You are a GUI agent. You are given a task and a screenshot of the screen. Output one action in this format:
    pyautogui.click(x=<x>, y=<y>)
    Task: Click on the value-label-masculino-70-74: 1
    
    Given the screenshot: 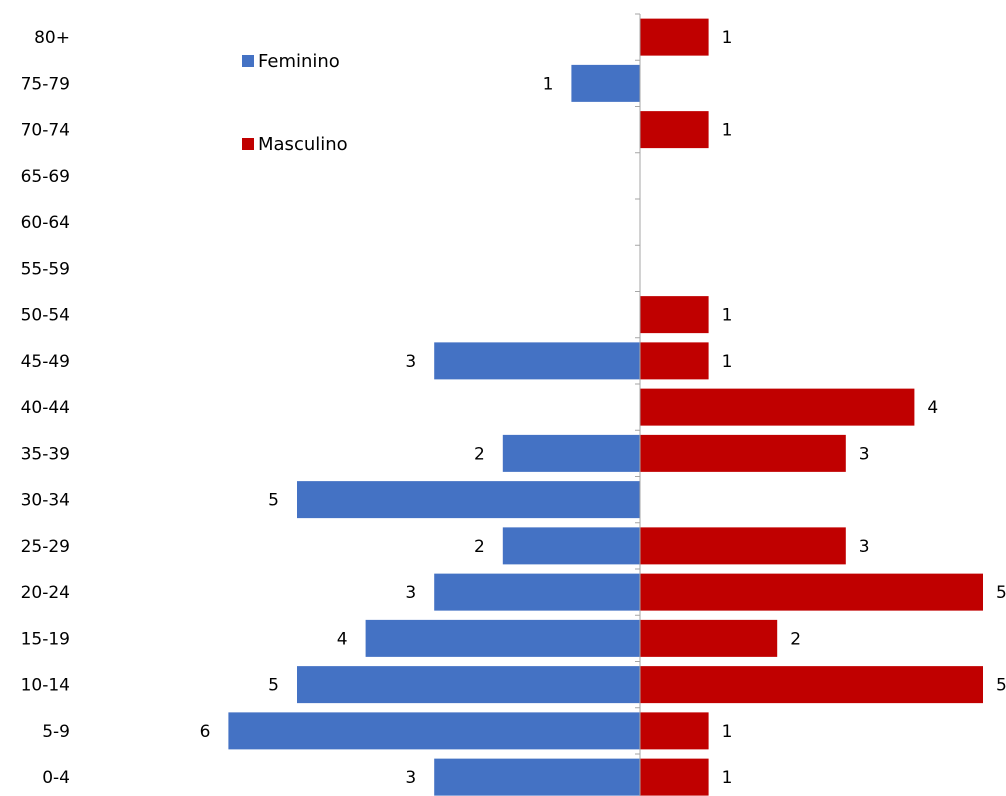 What is the action you would take?
    pyautogui.click(x=727, y=131)
    